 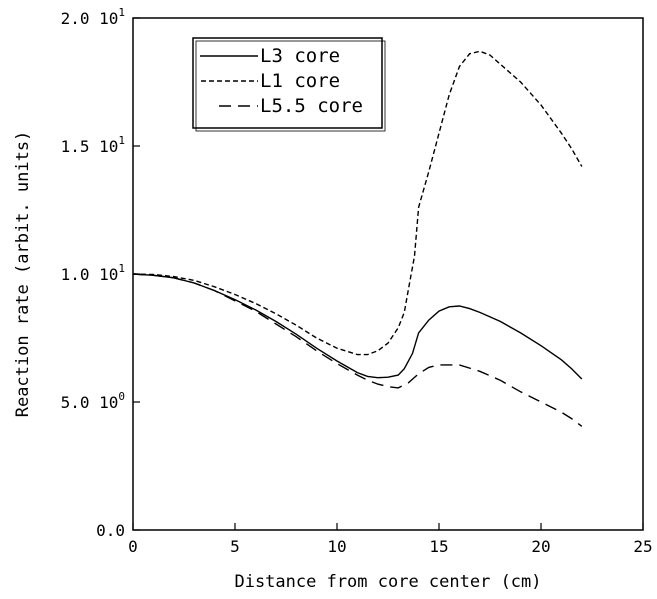 I want to click on legend: L3 core L1 core L5.5 core, so click(x=289, y=84).